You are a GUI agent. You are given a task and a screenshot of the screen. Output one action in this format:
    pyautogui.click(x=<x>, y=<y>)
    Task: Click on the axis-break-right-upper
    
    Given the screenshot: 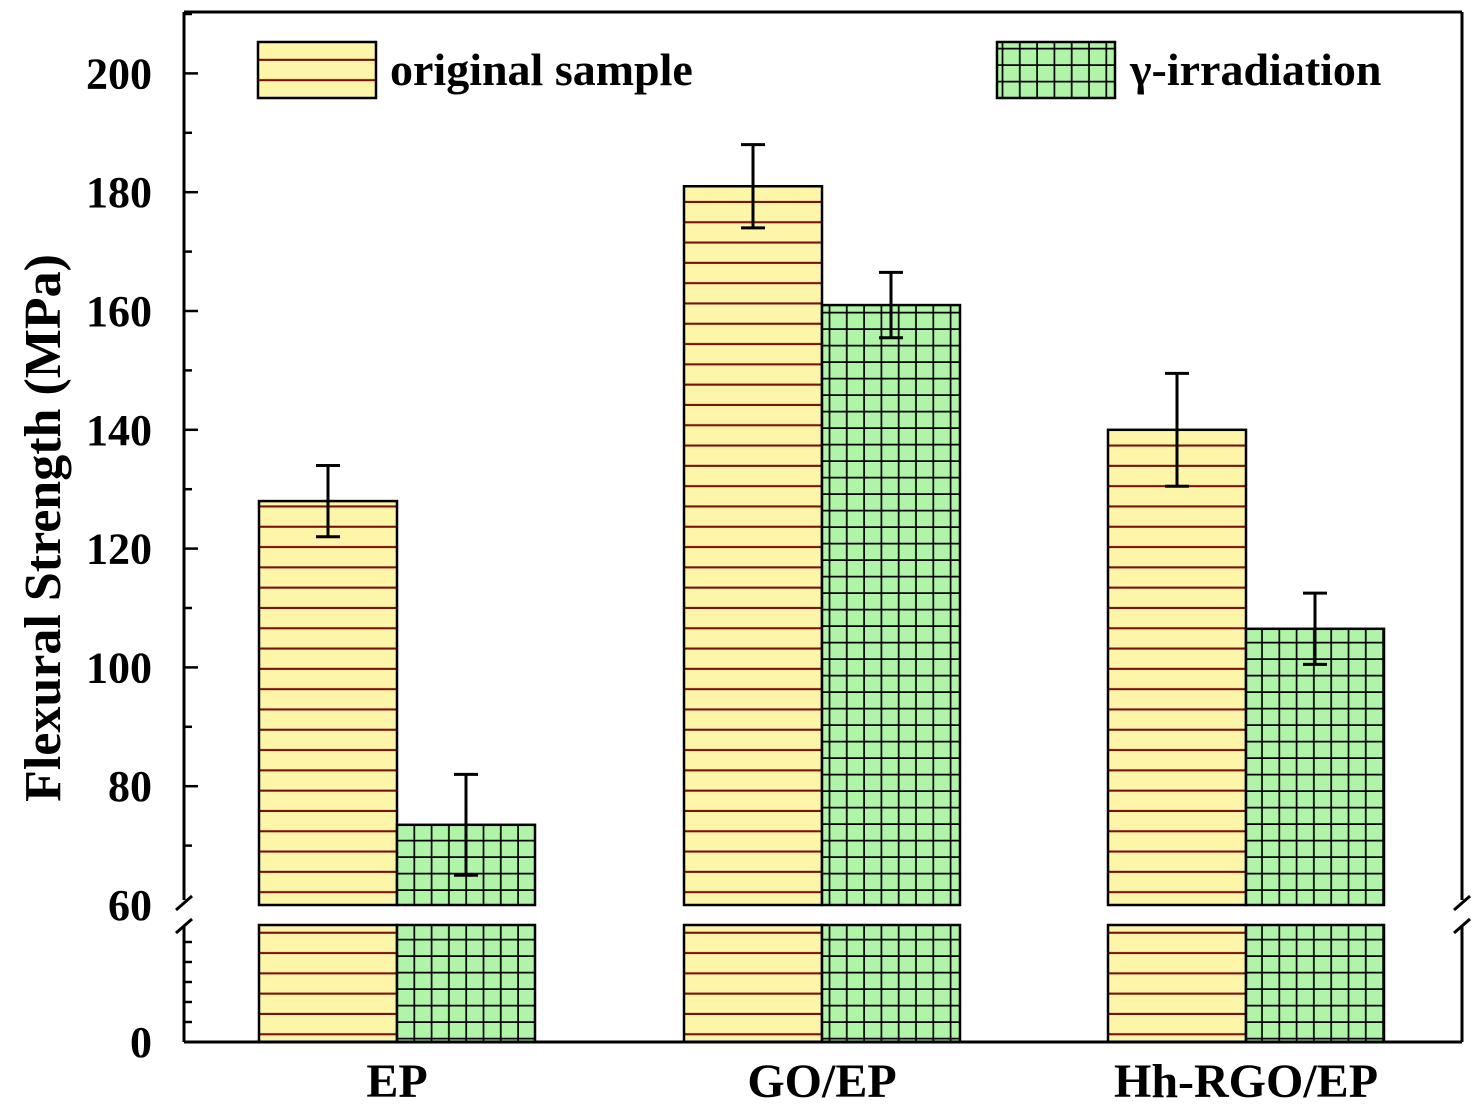 What is the action you would take?
    pyautogui.click(x=1462, y=903)
    